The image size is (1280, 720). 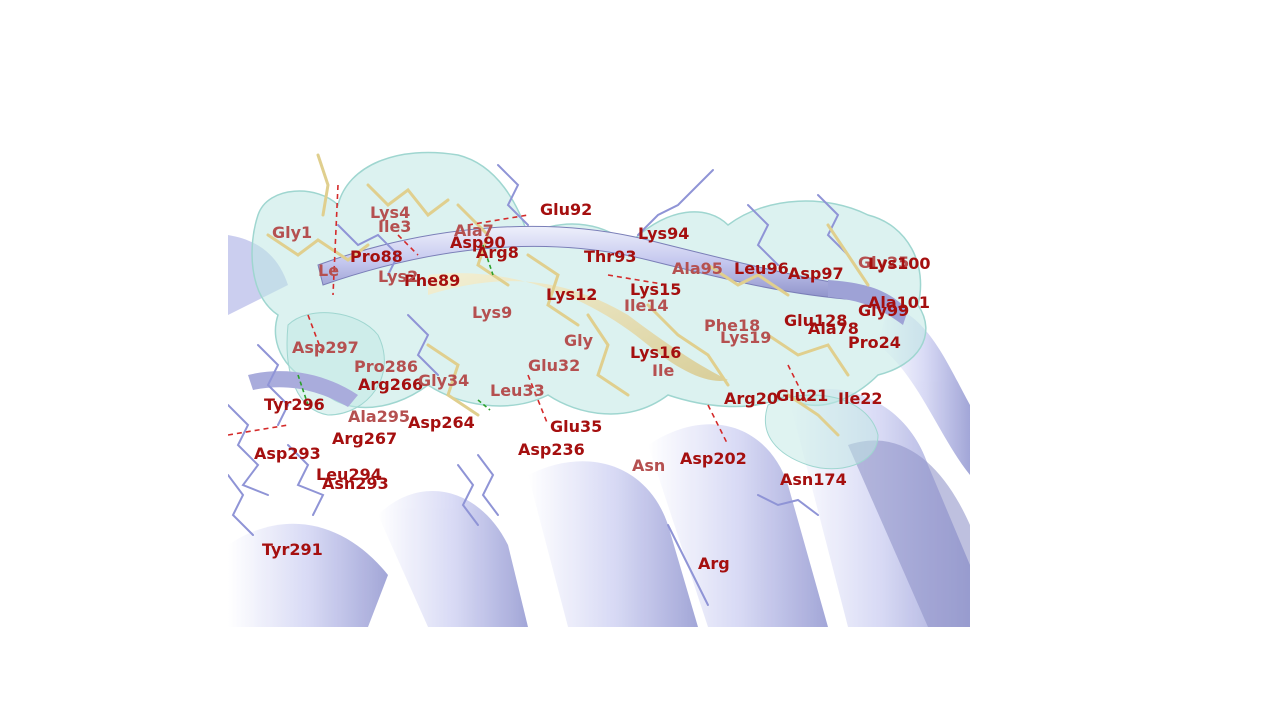 What do you see at coordinates (325, 348) in the screenshot?
I see `residue-label: Asp297` at bounding box center [325, 348].